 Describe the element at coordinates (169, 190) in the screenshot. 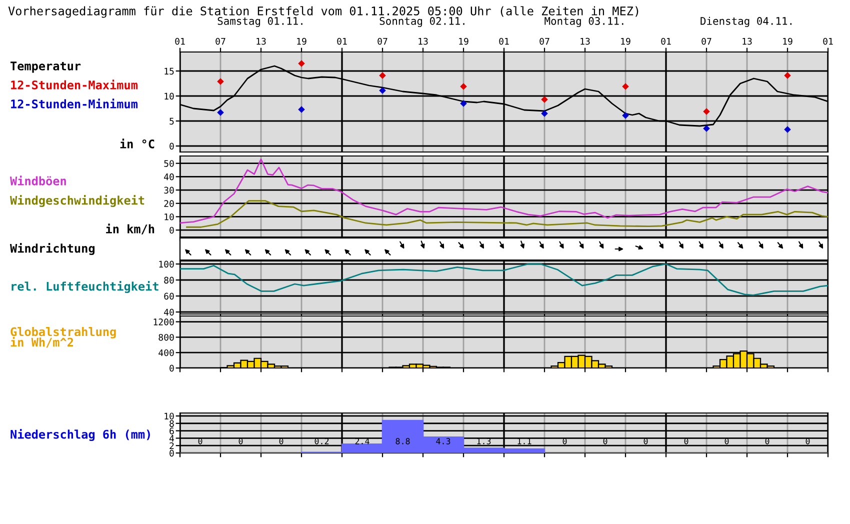

I see `y-tick-label: 30` at that location.